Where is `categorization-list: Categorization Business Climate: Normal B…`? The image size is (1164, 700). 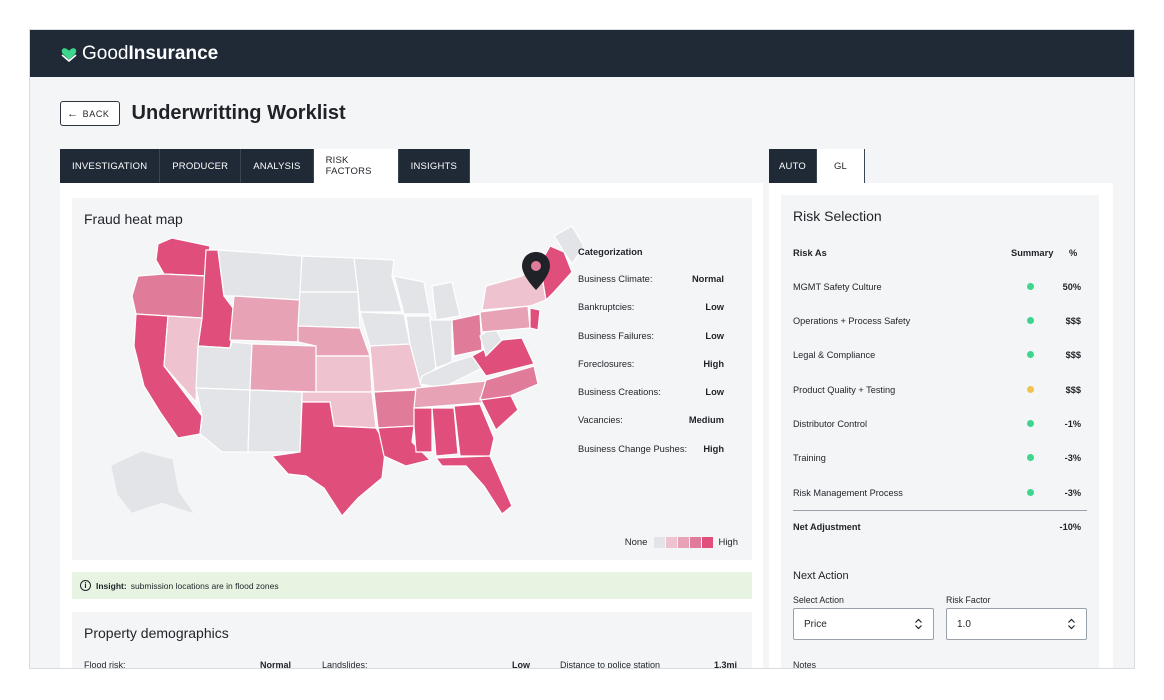 categorization-list: Categorization Business Climate: Normal B… is located at coordinates (651, 359).